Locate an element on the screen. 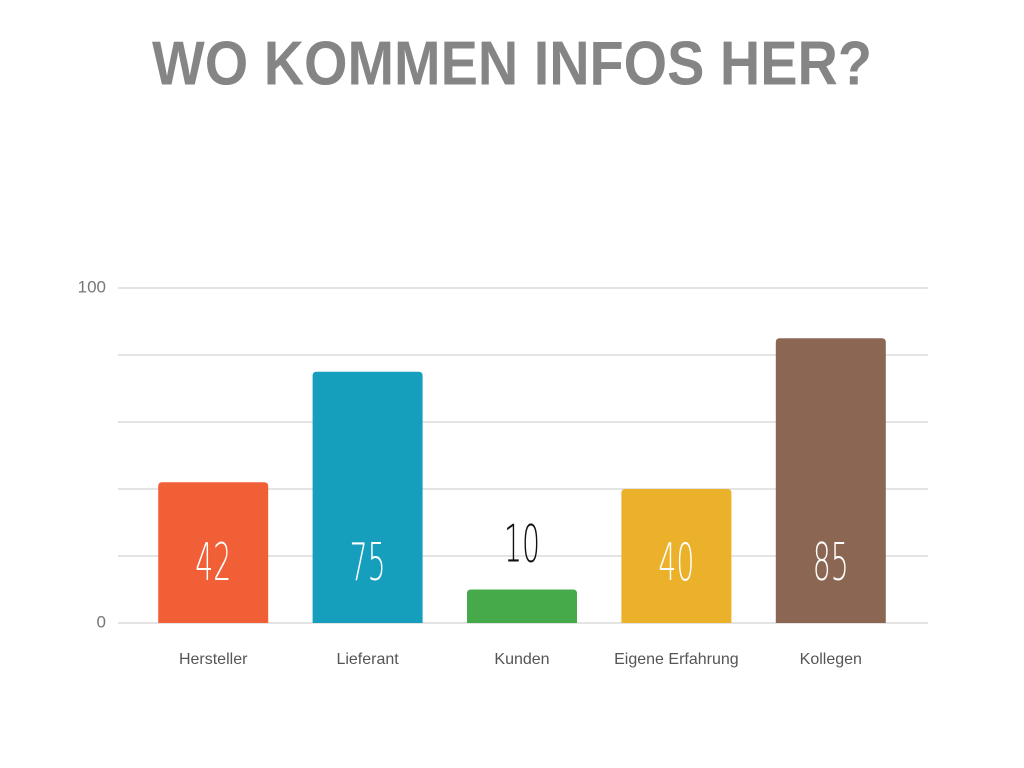 Image resolution: width=1024 pixels, height=768 pixels. x-tick-label: Eigene Erfahrung is located at coordinates (676, 659).